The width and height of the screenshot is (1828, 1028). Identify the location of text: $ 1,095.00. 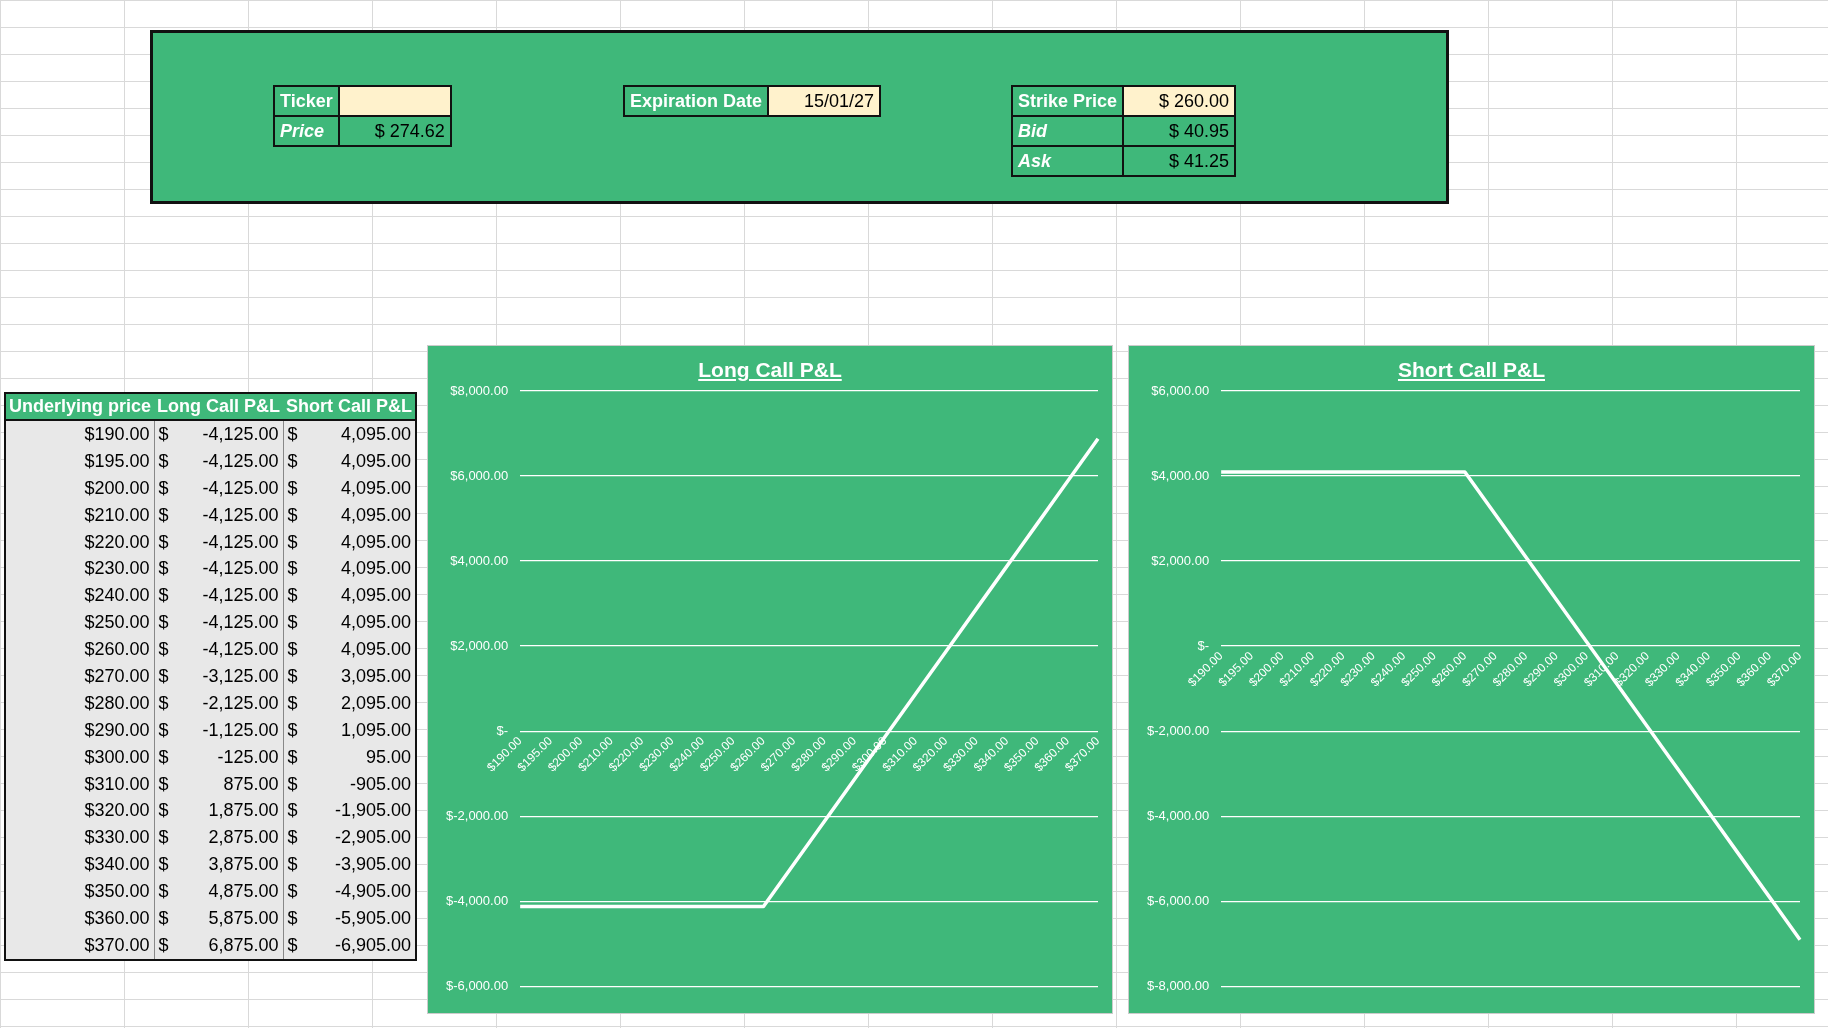
(349, 729).